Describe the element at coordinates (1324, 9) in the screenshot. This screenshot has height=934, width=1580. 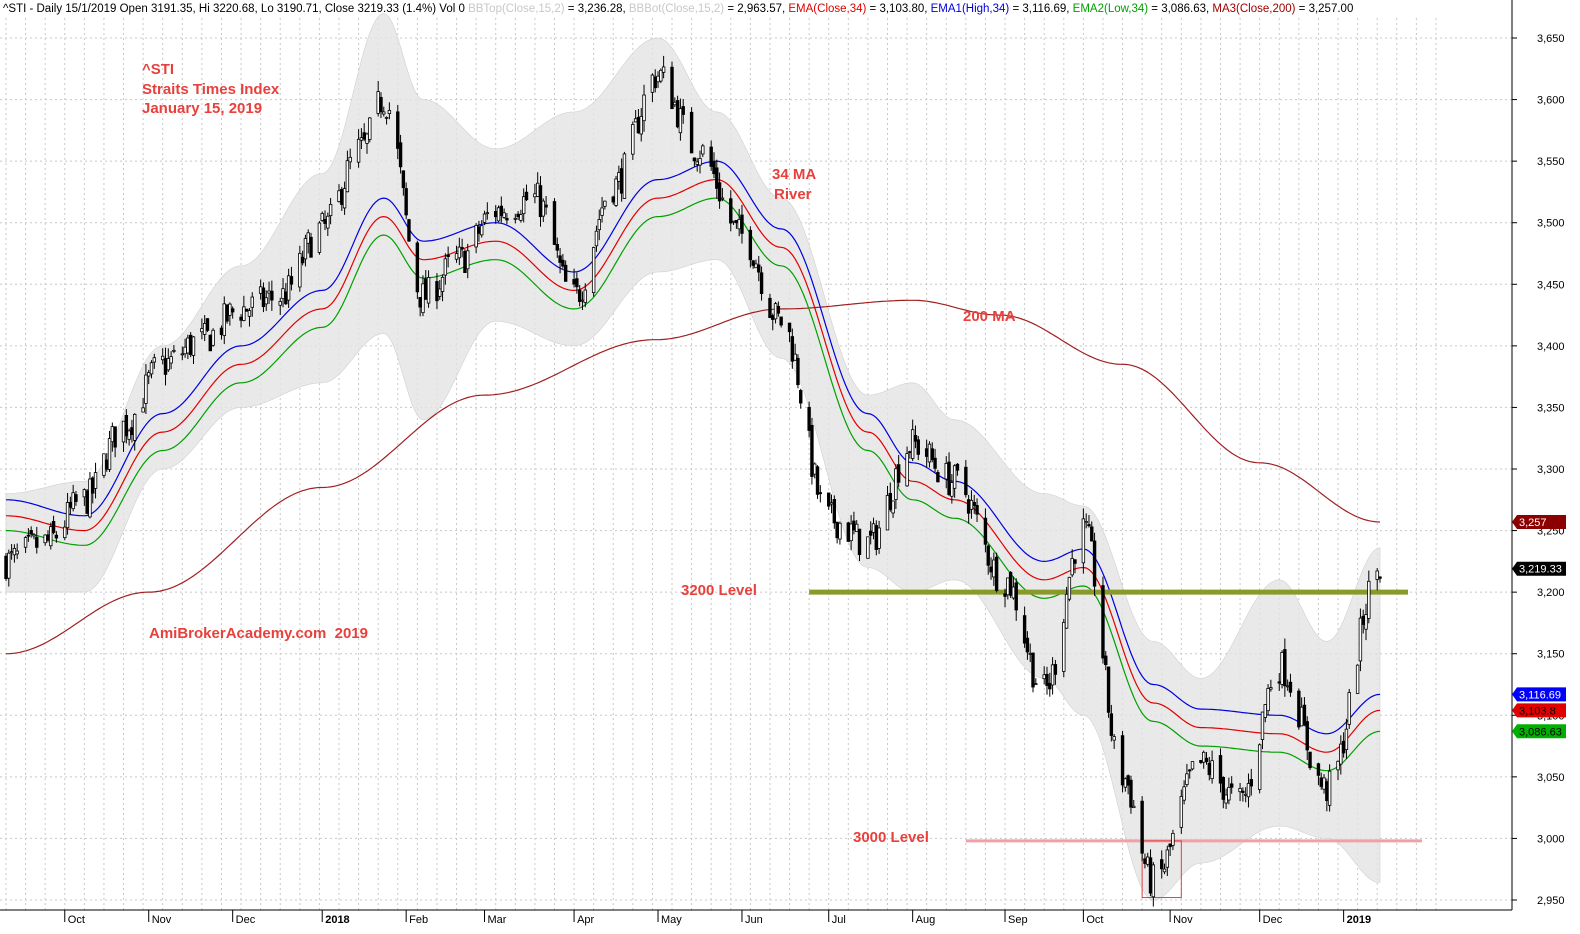
I see `header-part: = 3,257.00` at that location.